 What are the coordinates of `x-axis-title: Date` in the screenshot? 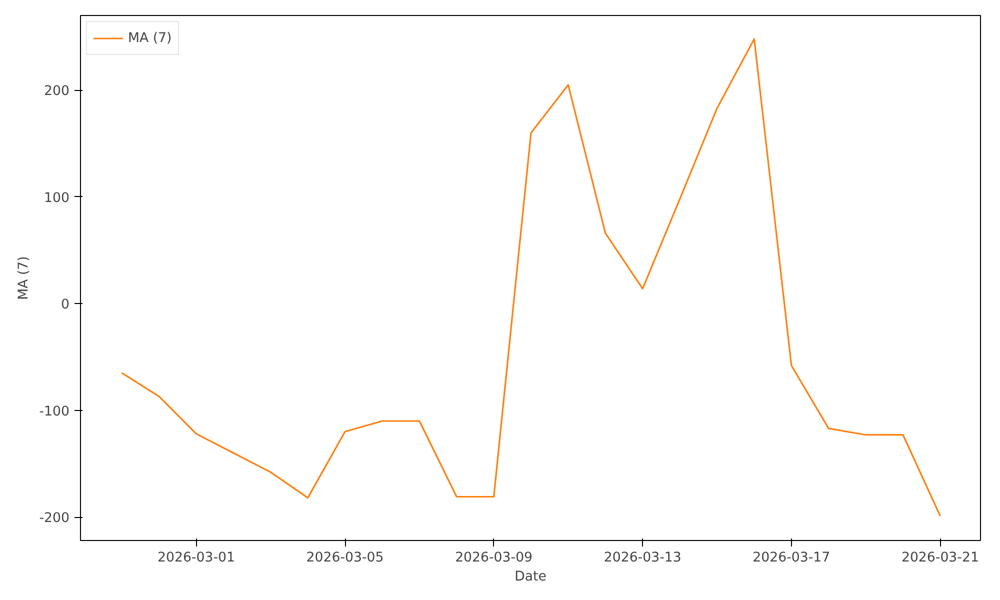 It's located at (530, 577).